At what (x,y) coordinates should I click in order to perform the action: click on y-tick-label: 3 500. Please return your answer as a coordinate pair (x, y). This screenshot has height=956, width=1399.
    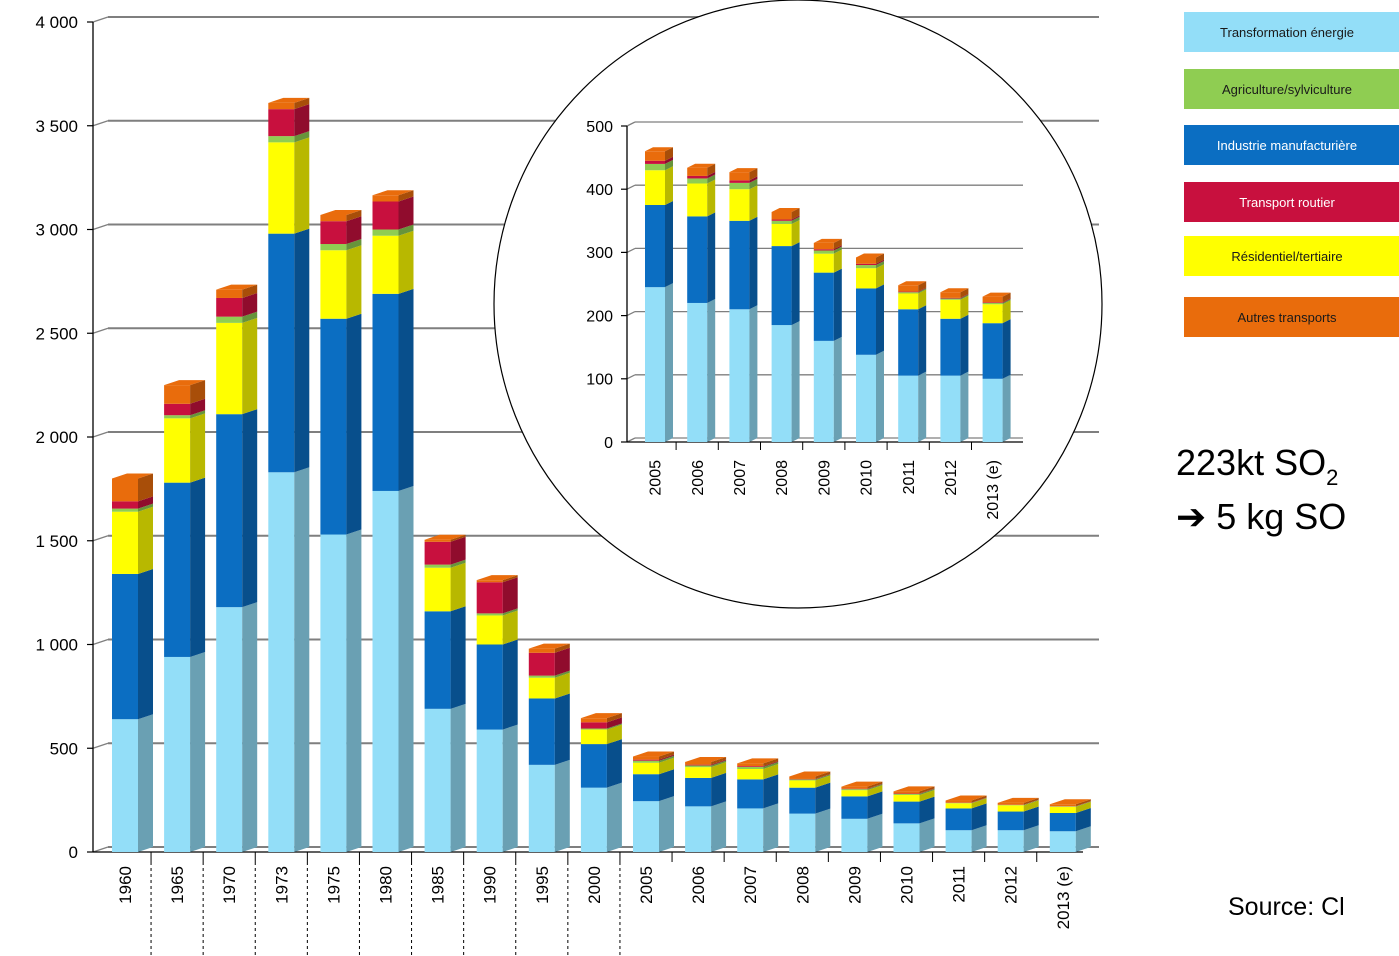
    Looking at the image, I should click on (56, 126).